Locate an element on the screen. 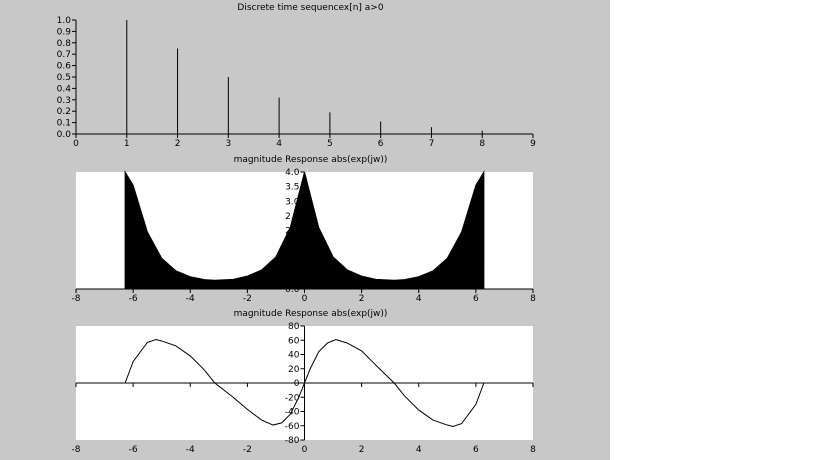  x-tick-label: 5 is located at coordinates (330, 144).